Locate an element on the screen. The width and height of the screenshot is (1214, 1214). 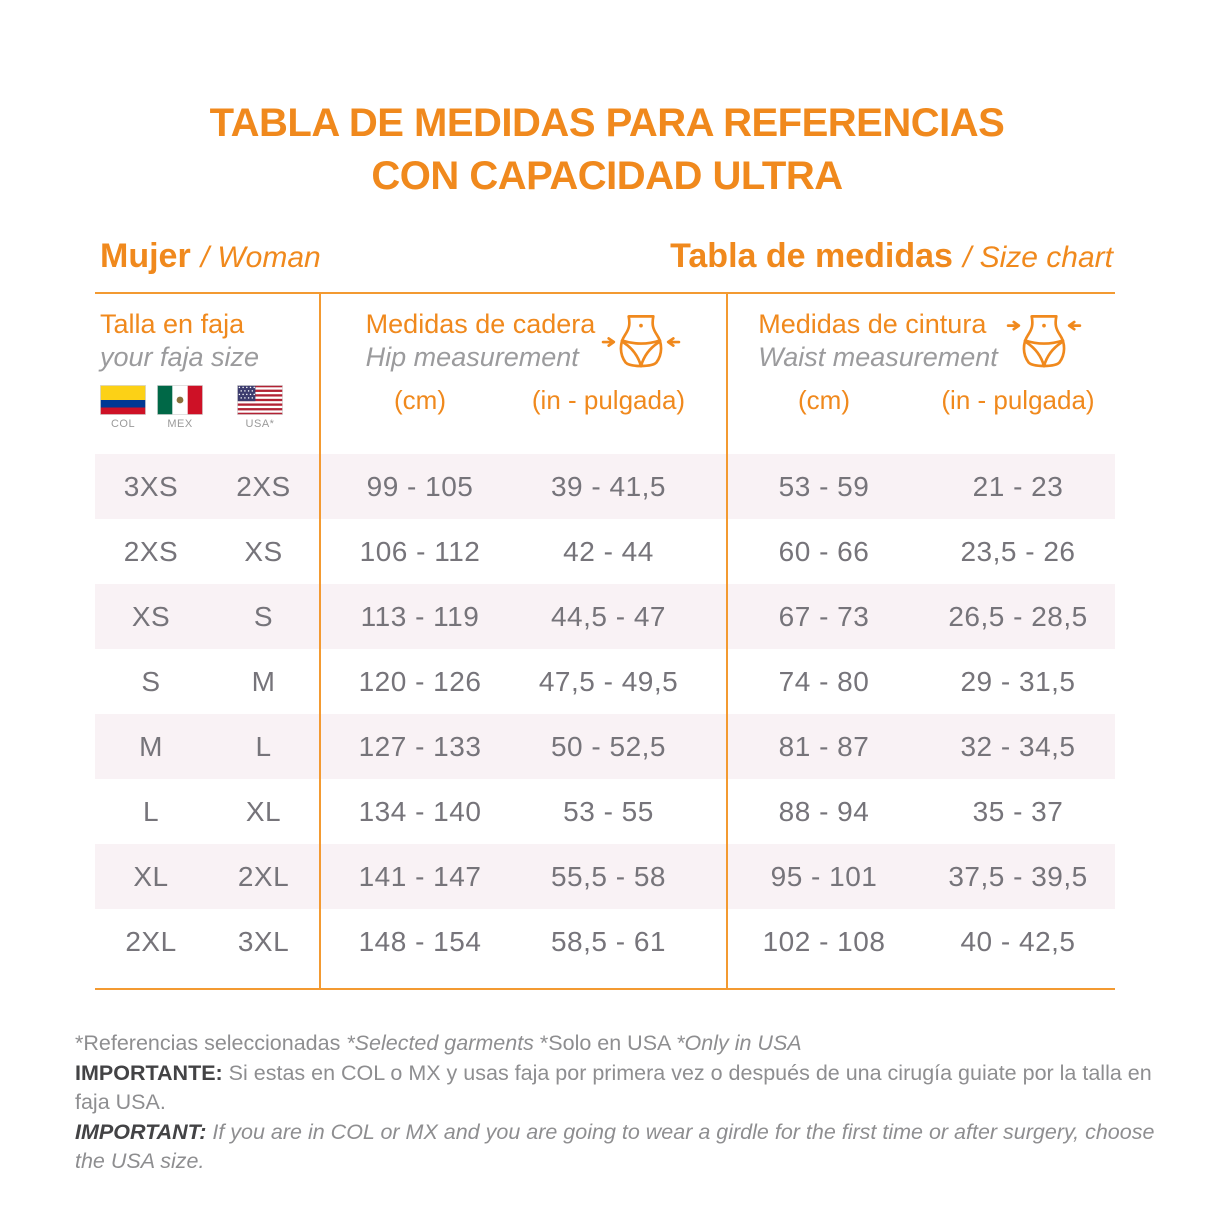
hip-measurement-icon is located at coordinates (641, 341).